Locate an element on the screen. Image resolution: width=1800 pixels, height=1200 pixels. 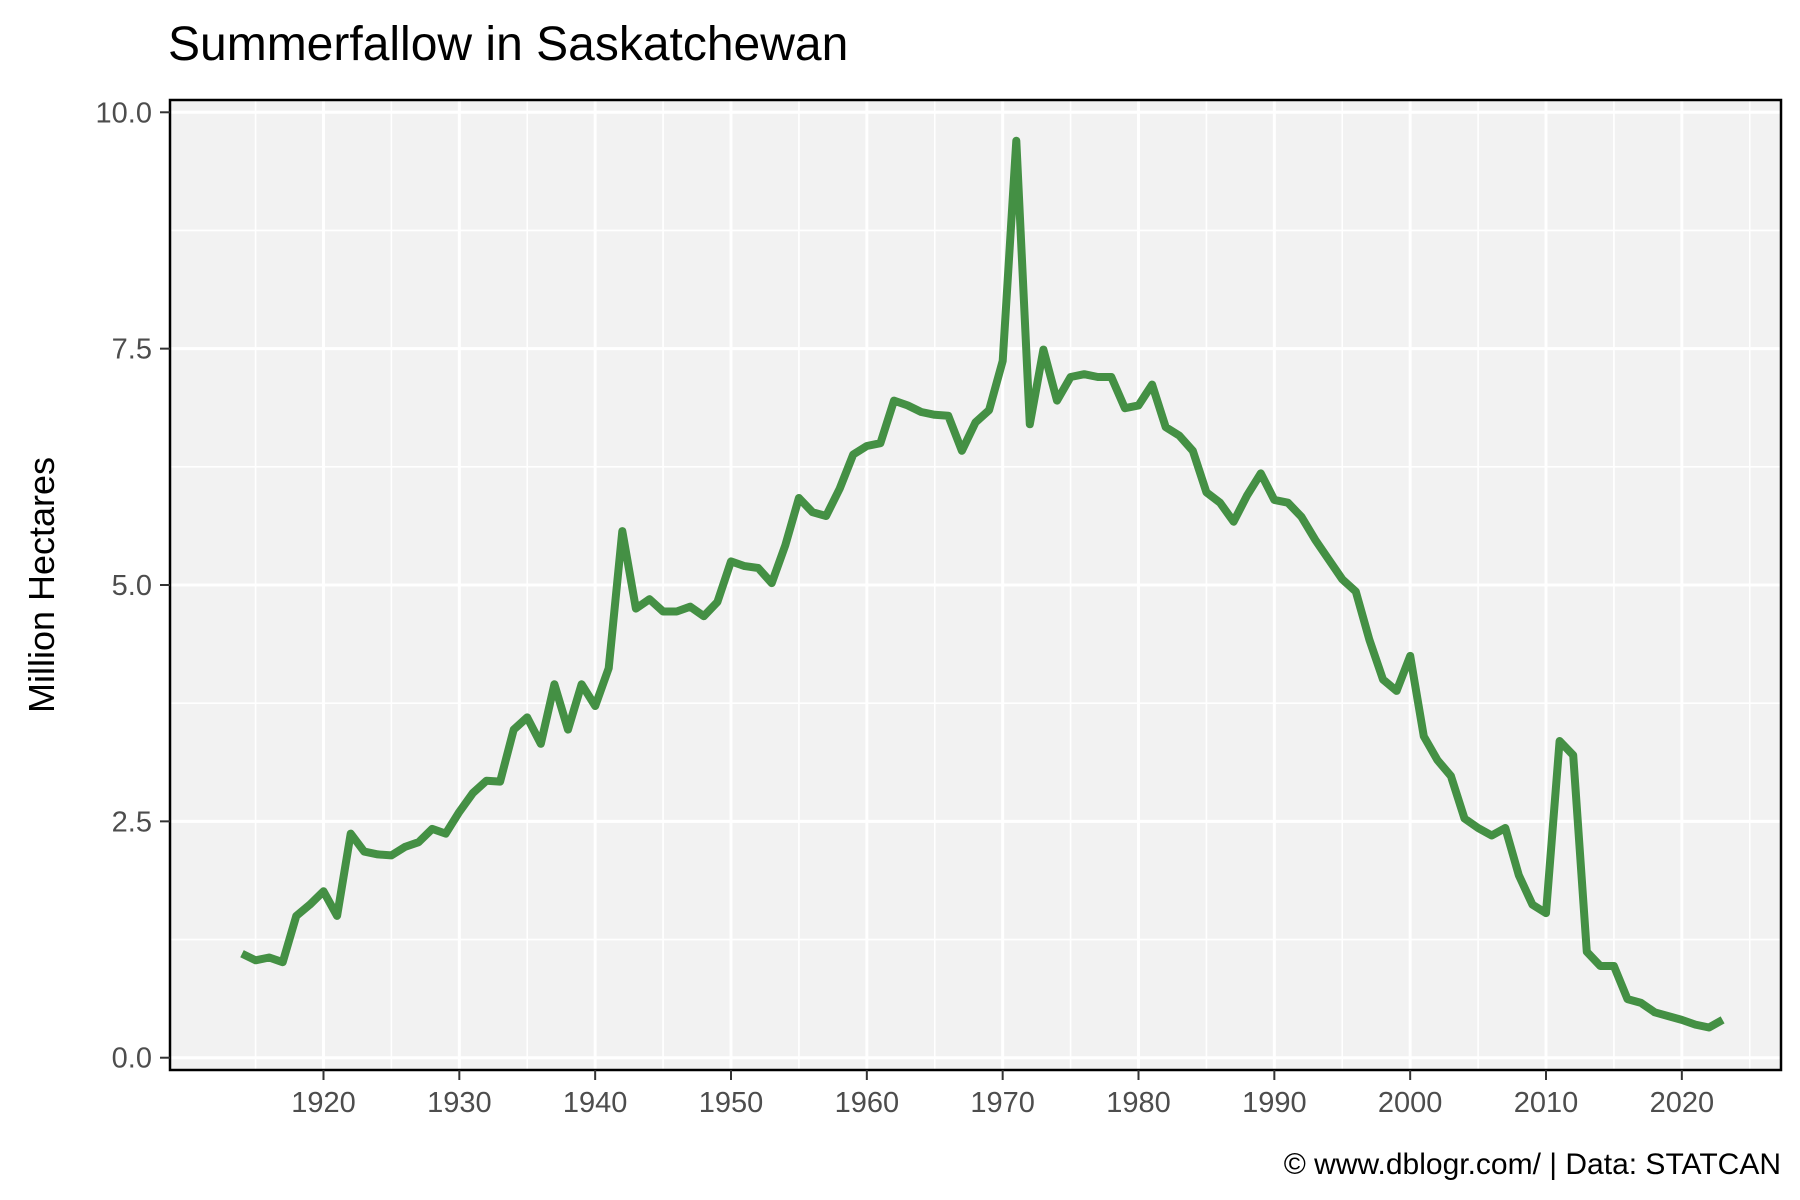
y-tick-label: 7.5 is located at coordinates (132, 350).